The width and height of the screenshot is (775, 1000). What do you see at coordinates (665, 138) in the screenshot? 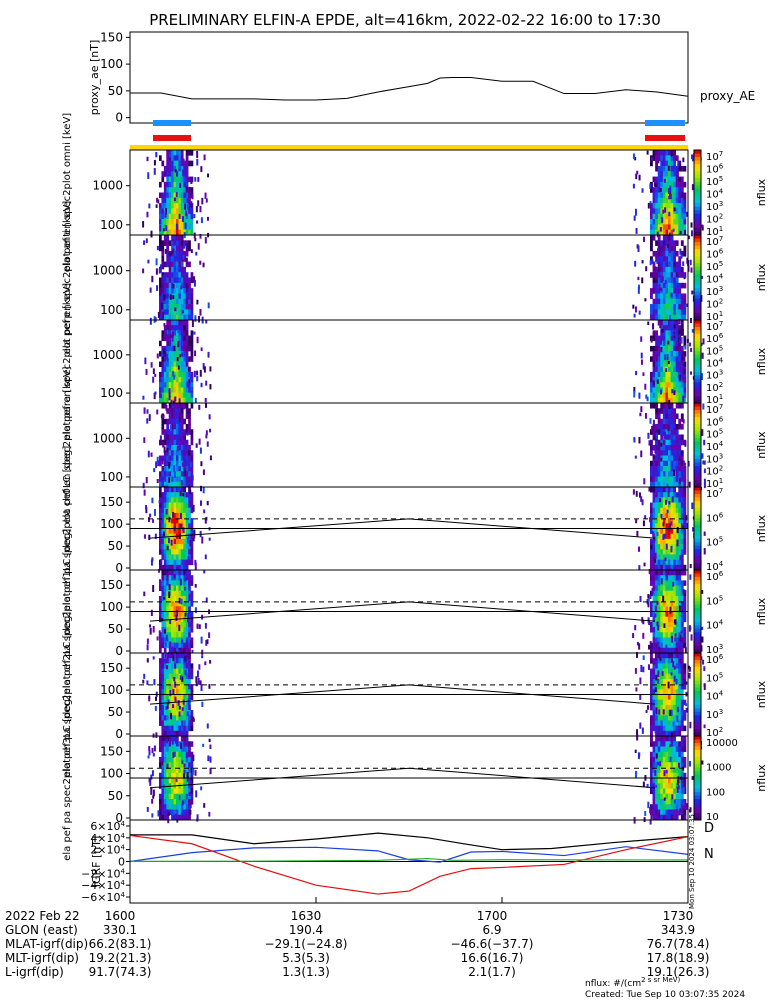
I see `science-zone-bar-red` at bounding box center [665, 138].